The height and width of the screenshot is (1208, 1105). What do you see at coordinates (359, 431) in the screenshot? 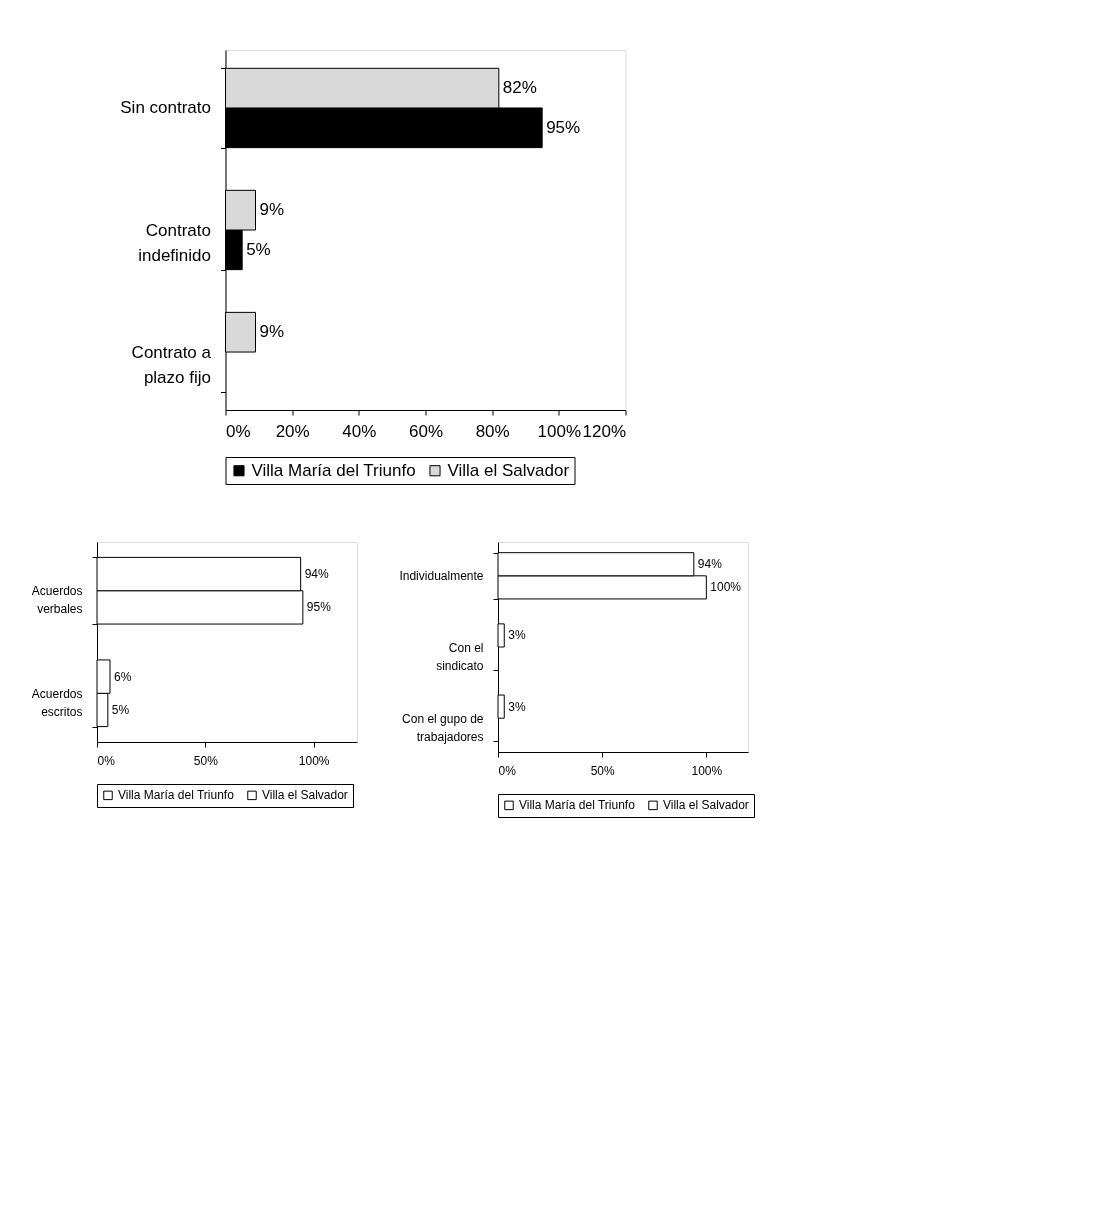
I see `x-tick-label: 40%` at bounding box center [359, 431].